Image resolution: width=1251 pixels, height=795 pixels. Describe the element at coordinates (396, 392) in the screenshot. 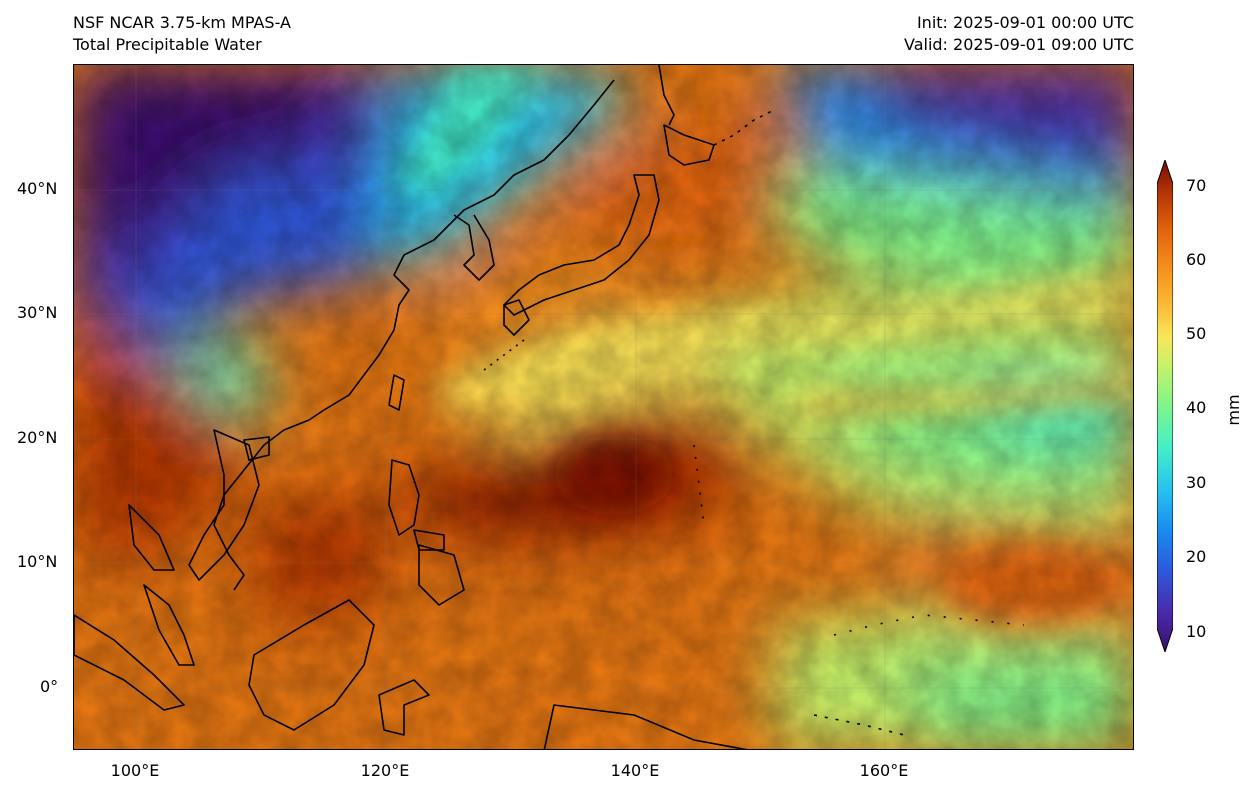

I see `coast-taiwan` at that location.